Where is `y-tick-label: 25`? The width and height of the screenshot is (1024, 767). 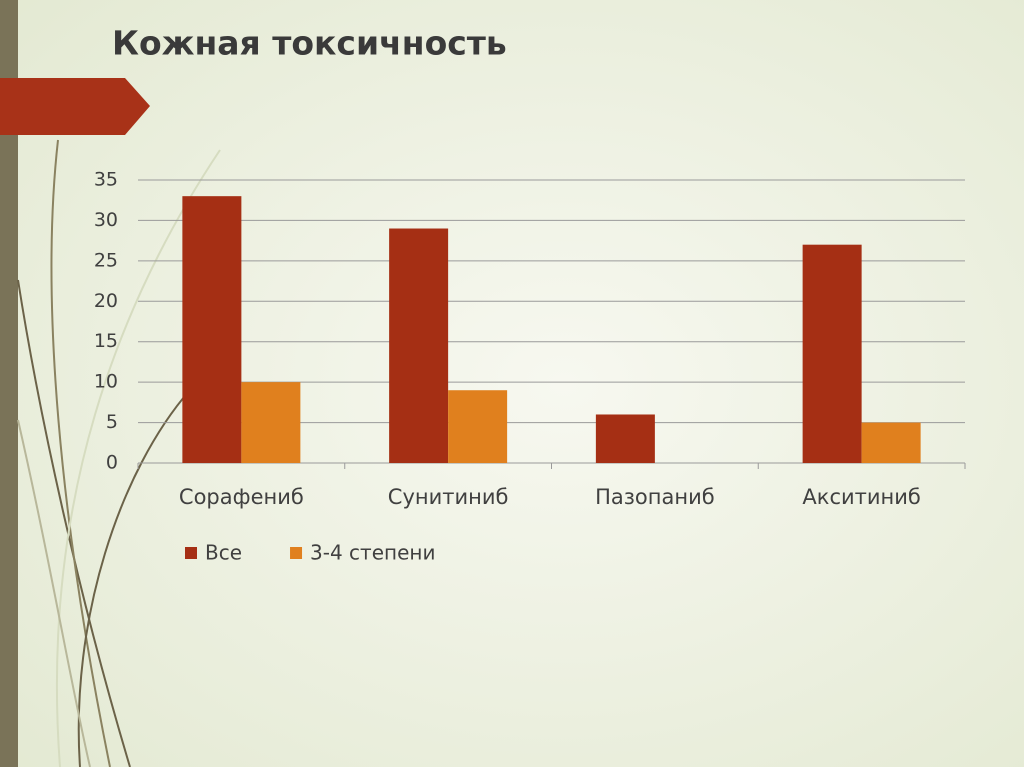 y-tick-label: 25 is located at coordinates (106, 260).